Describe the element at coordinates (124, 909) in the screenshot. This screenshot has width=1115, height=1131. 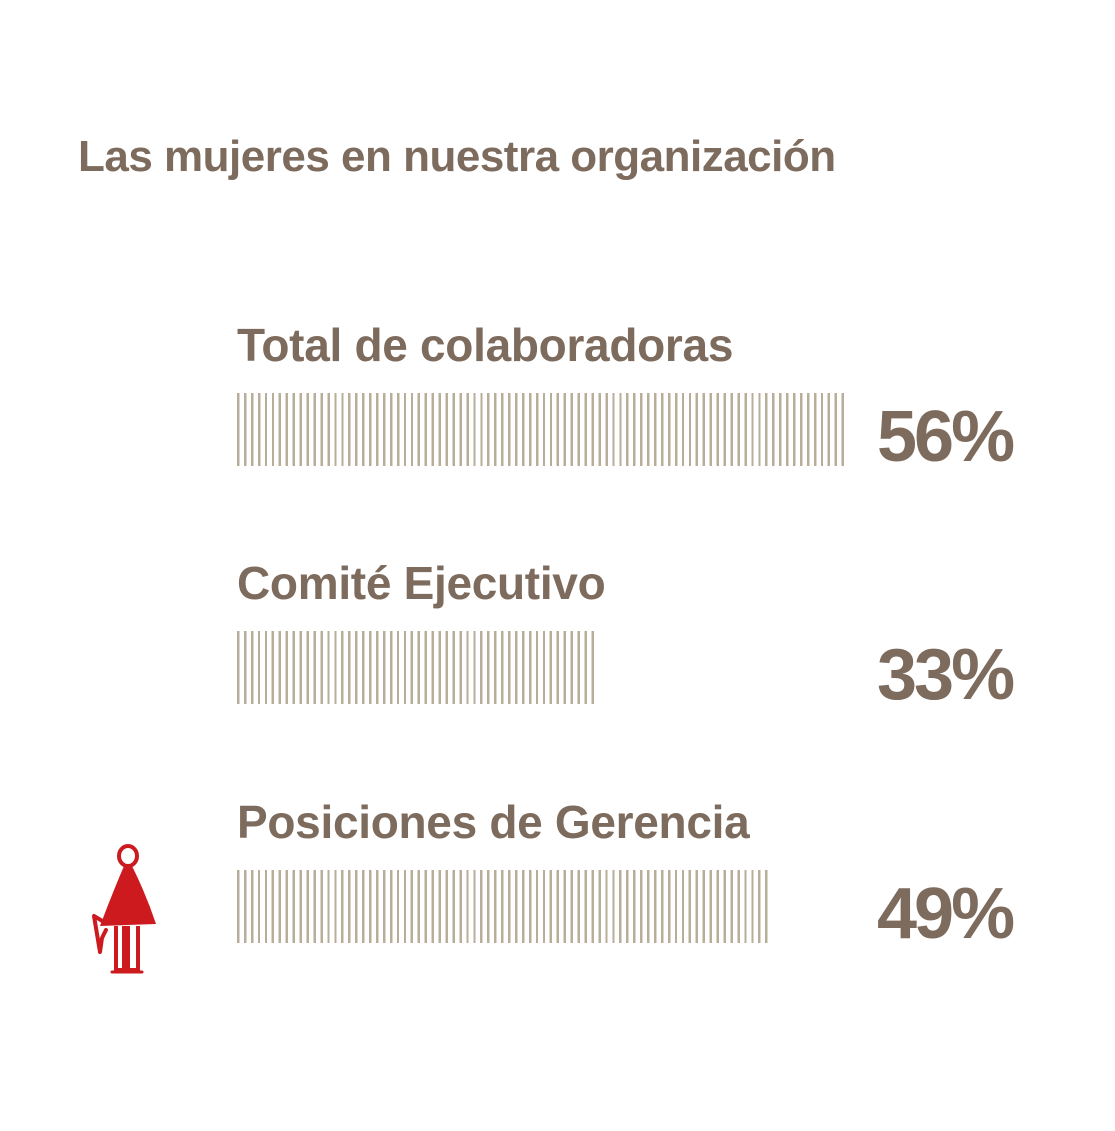
I see `woman-figure-icon` at that location.